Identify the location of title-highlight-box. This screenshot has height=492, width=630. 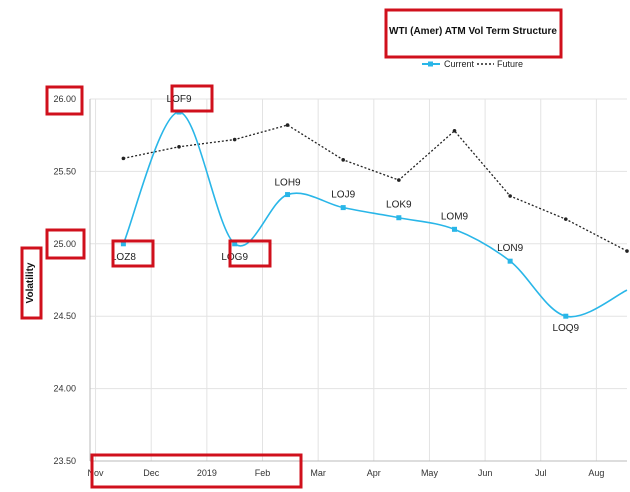
(473, 33).